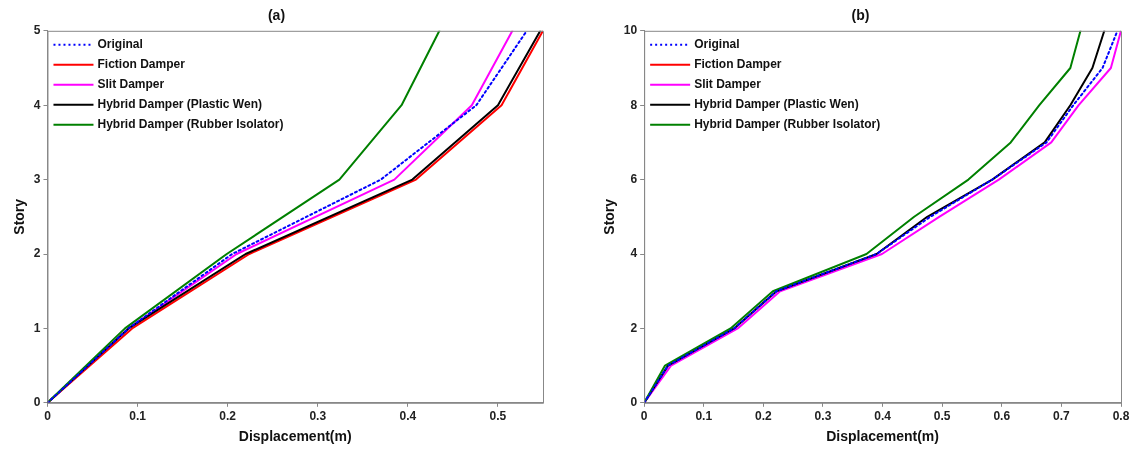 This screenshot has height=454, width=1143. Describe the element at coordinates (276, 15) in the screenshot. I see `chart-title: (a)` at that location.